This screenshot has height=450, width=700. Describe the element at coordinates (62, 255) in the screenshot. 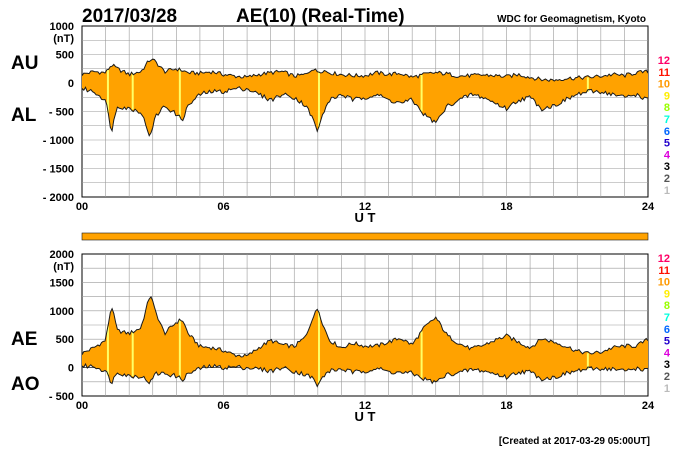

I see `y-tick-label: 2000` at that location.